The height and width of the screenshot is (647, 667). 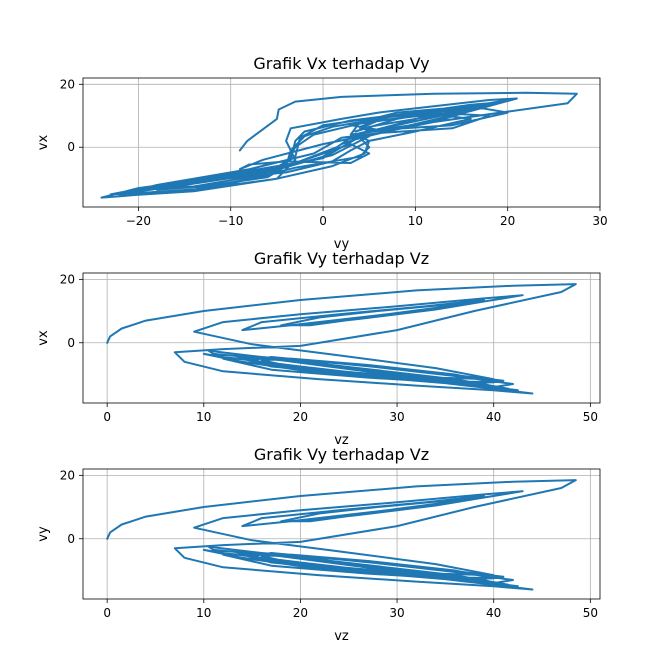 What do you see at coordinates (341, 63) in the screenshot?
I see `chart-title: Grafik Vx terhadap Vy` at bounding box center [341, 63].